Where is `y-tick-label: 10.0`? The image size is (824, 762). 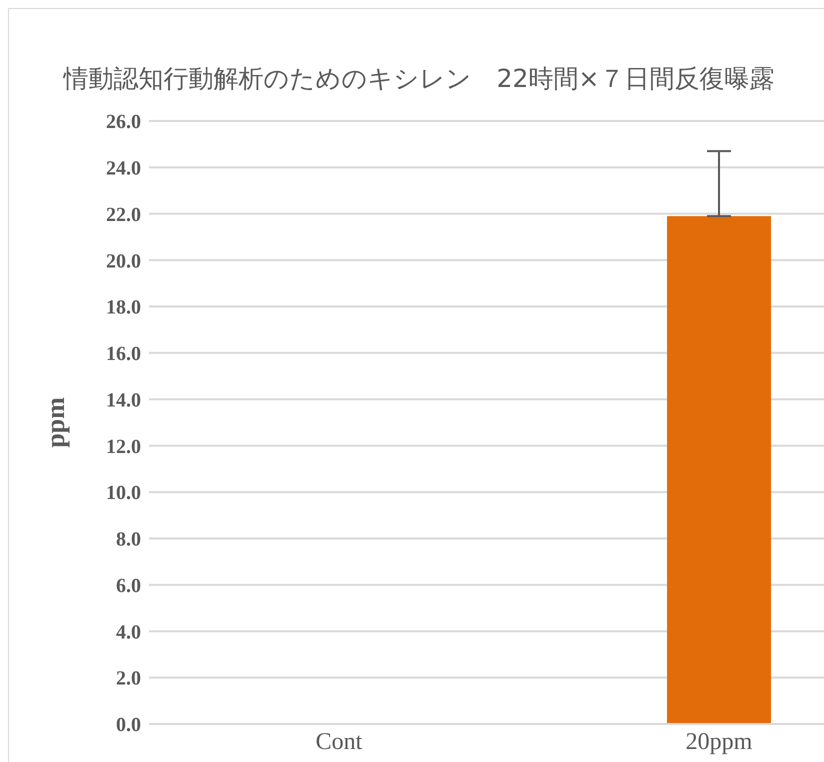 y-tick-label: 10.0 is located at coordinates (123, 493).